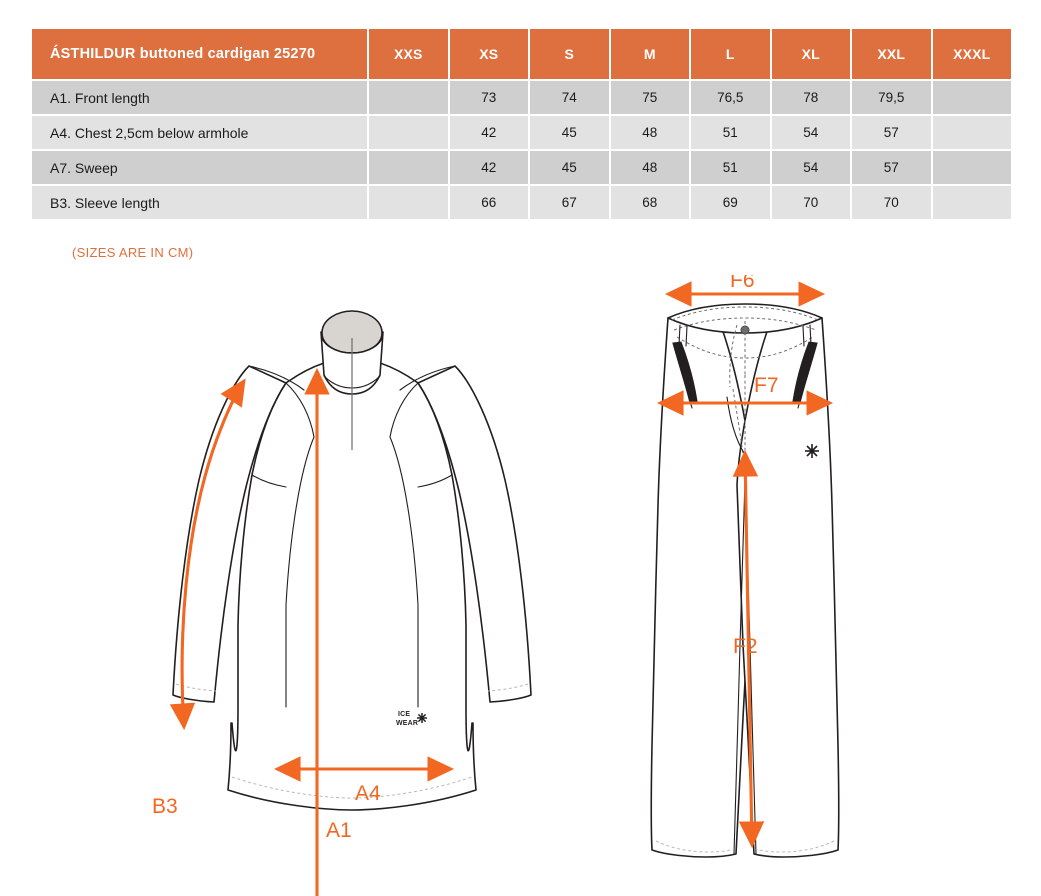  What do you see at coordinates (730, 54) in the screenshot?
I see `size-header-l: L` at bounding box center [730, 54].